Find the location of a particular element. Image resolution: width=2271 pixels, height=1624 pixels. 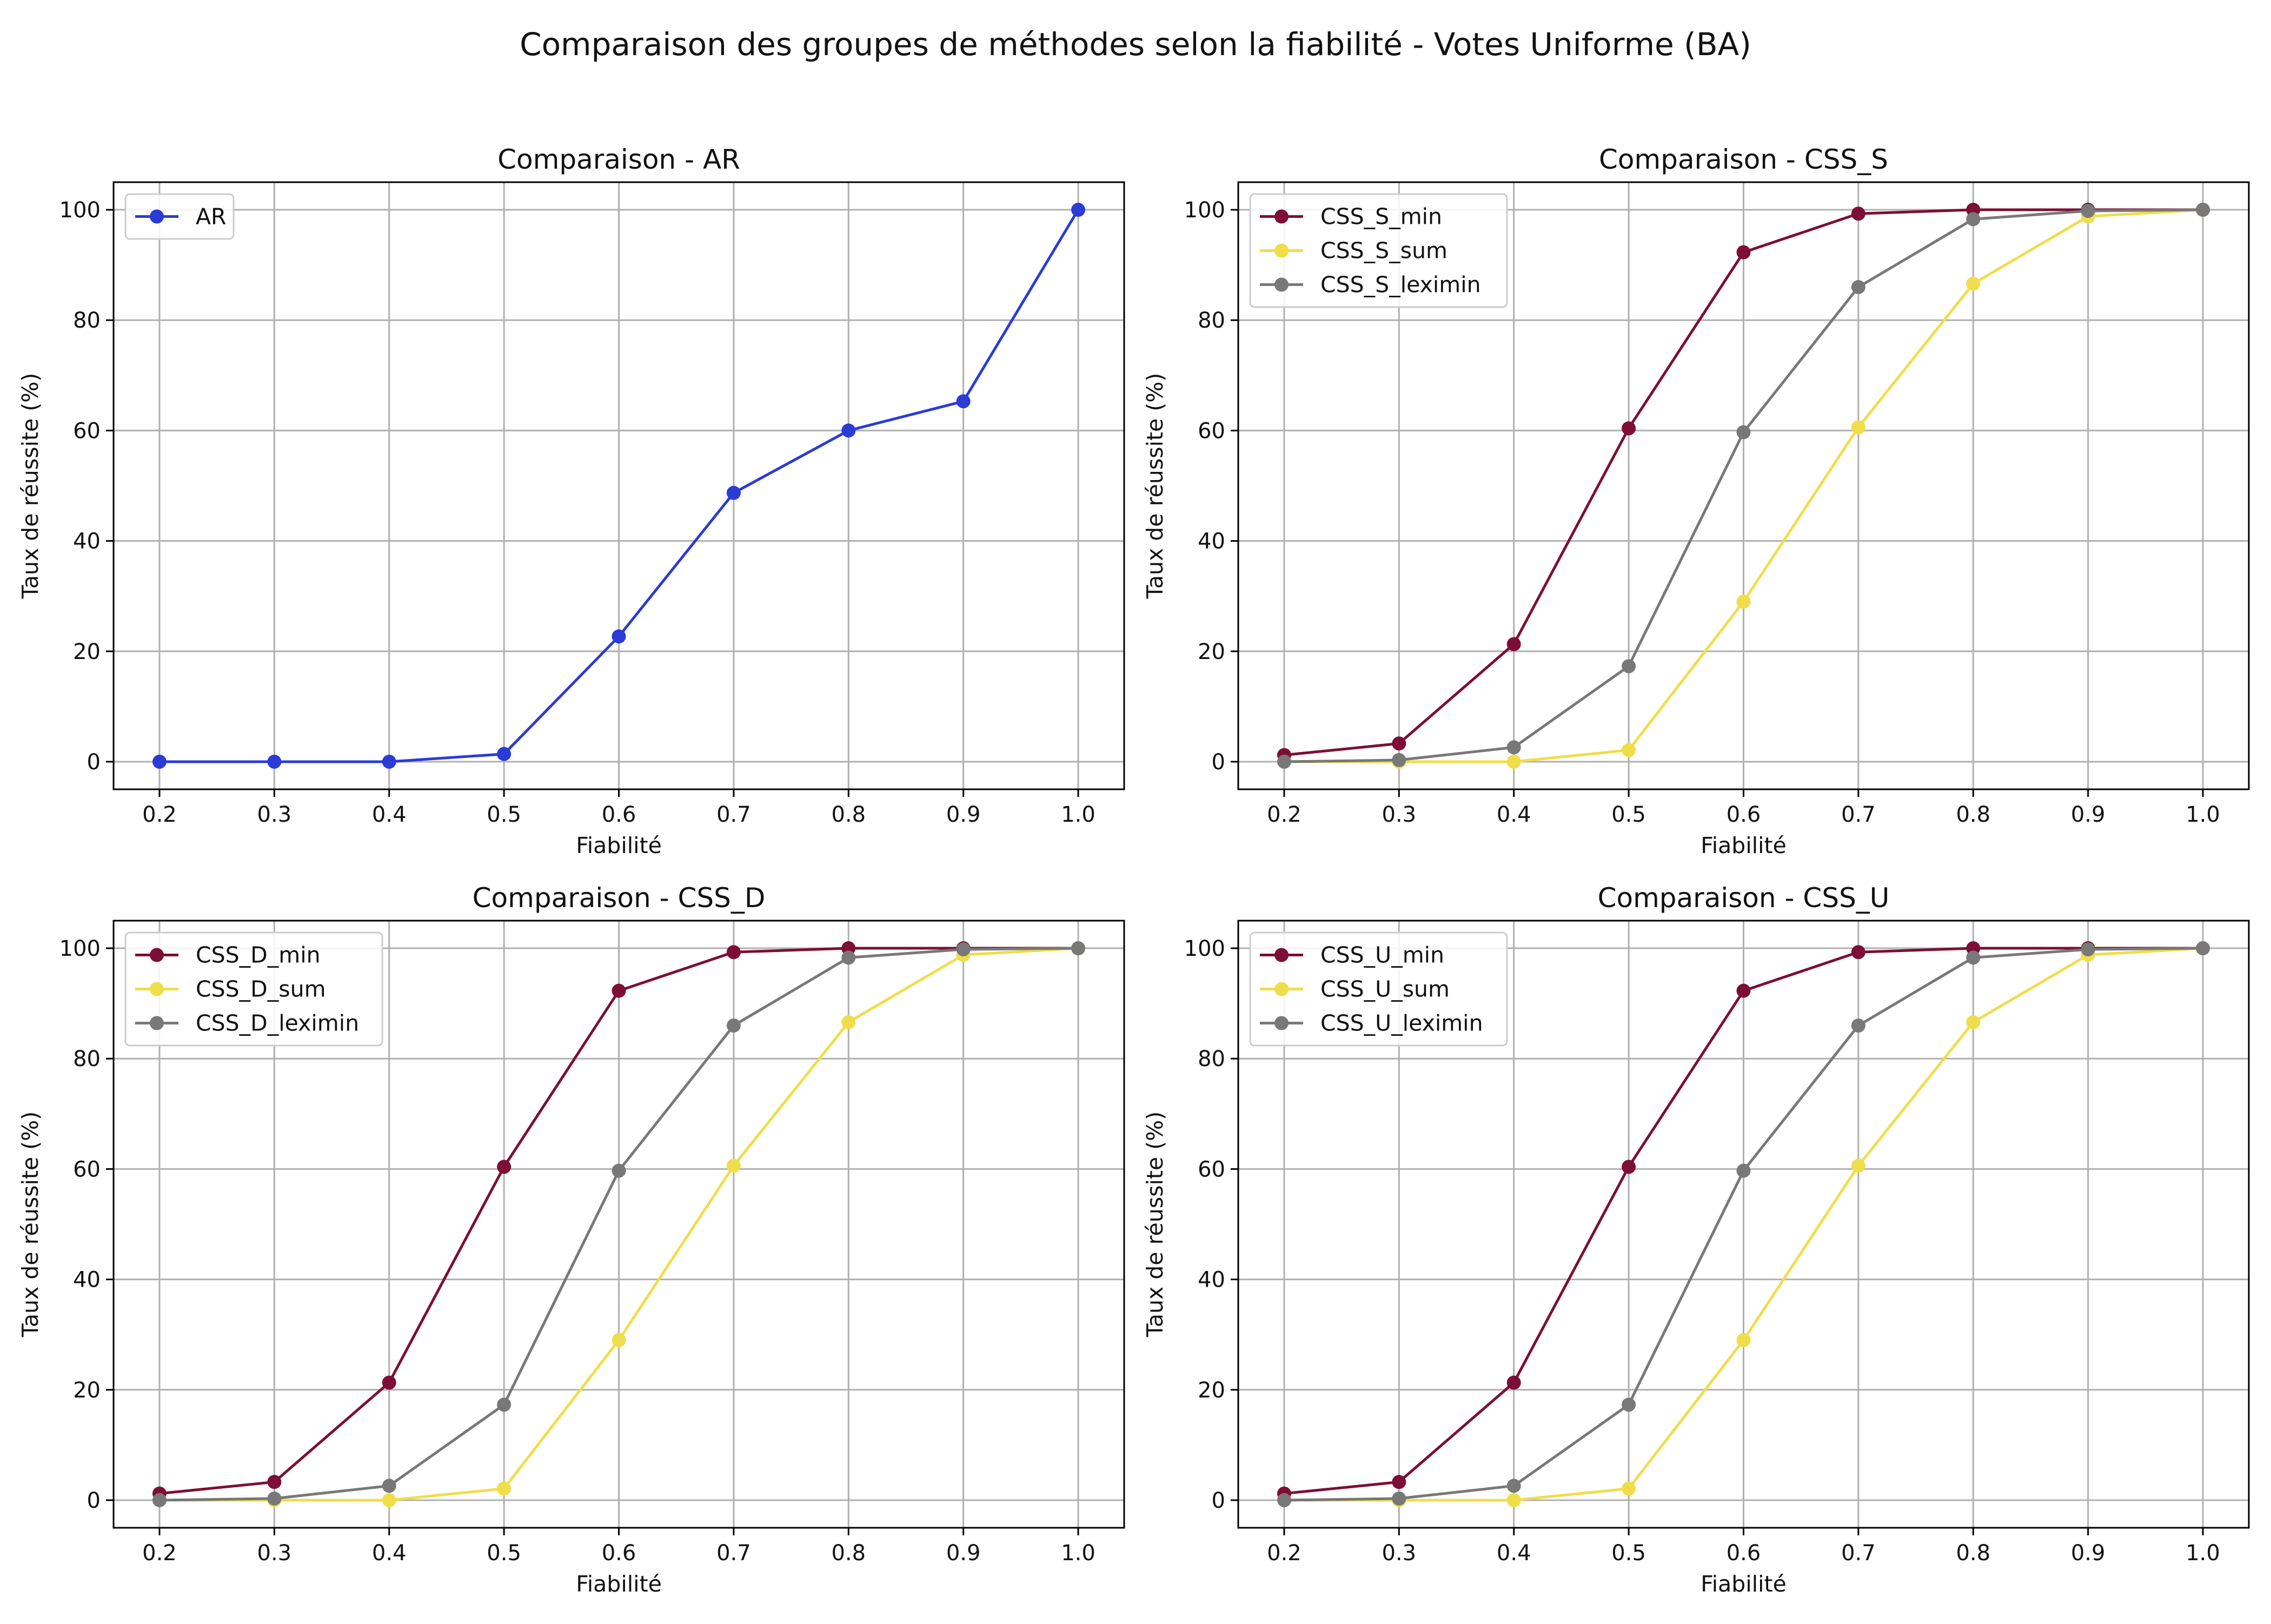

subplot-title: Comparaison - CSS_D is located at coordinates (619, 898).